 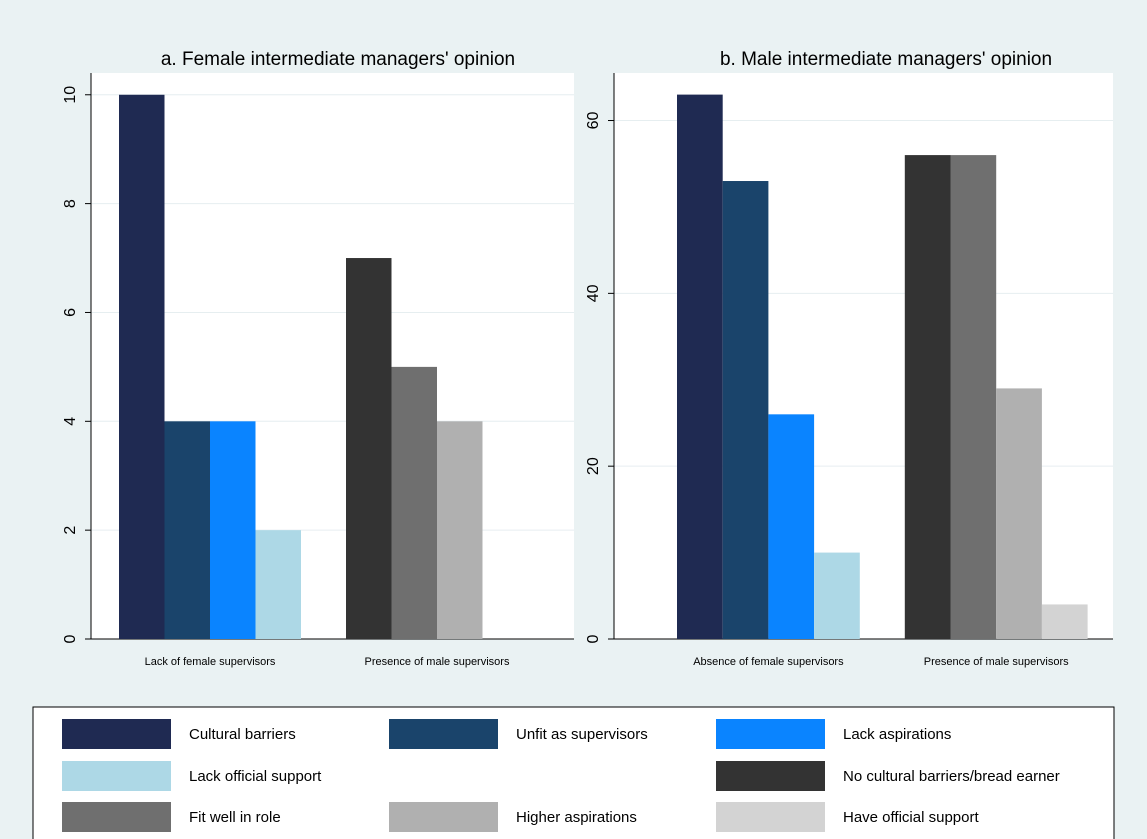 I want to click on legend-label: Have official support, so click(x=911, y=817).